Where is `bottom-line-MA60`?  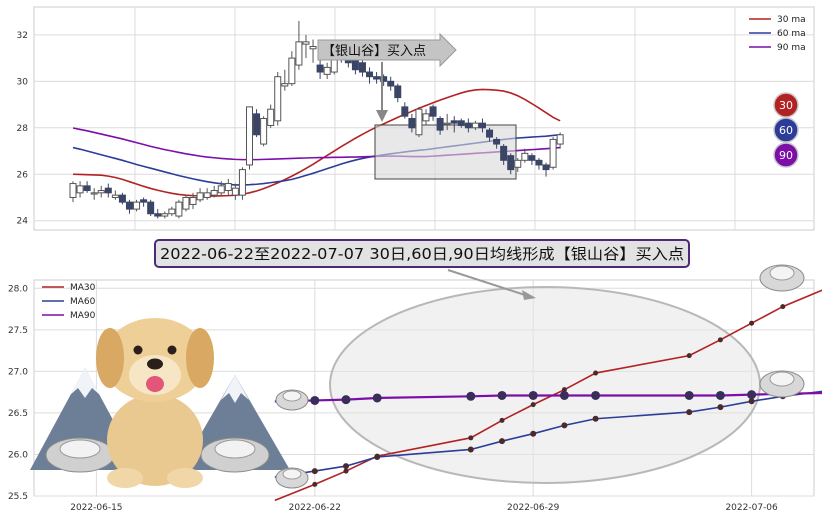
bottom-line-MA60 is located at coordinates (548, 434).